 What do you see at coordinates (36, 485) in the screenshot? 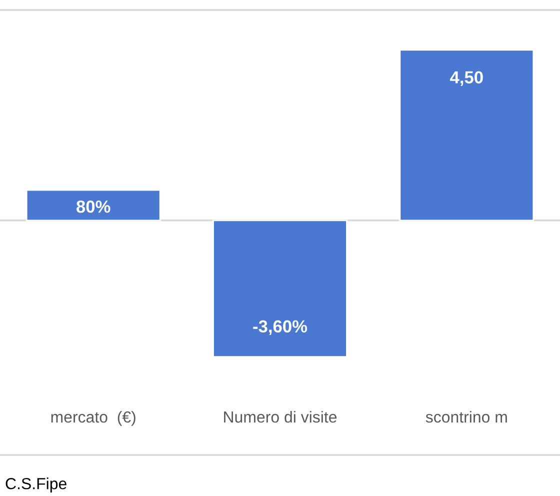
I see `text: C.S.Fipe` at bounding box center [36, 485].